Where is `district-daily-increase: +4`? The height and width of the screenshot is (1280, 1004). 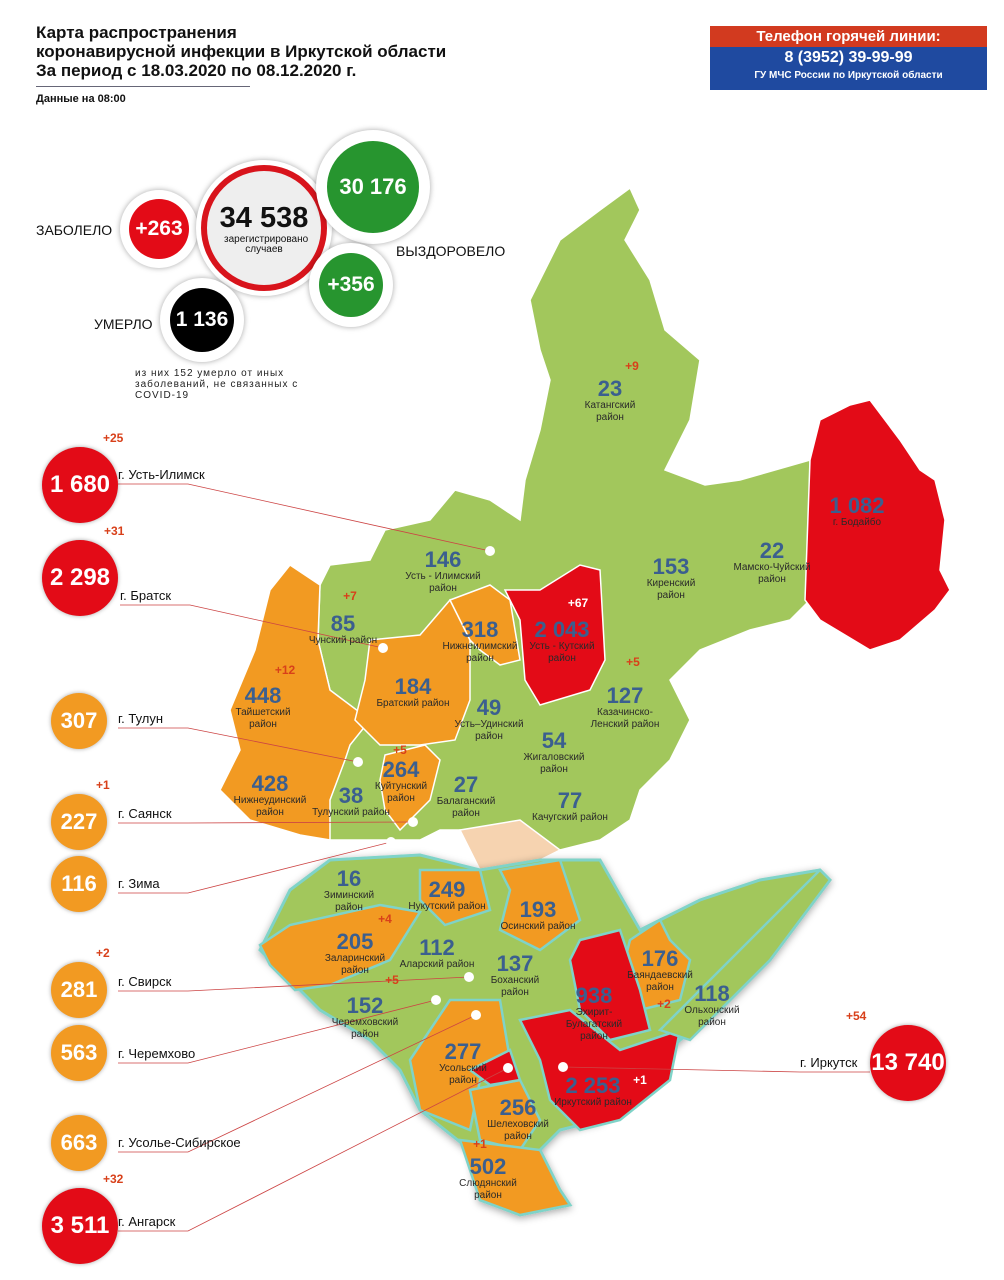
district-daily-increase: +4 is located at coordinates (385, 919).